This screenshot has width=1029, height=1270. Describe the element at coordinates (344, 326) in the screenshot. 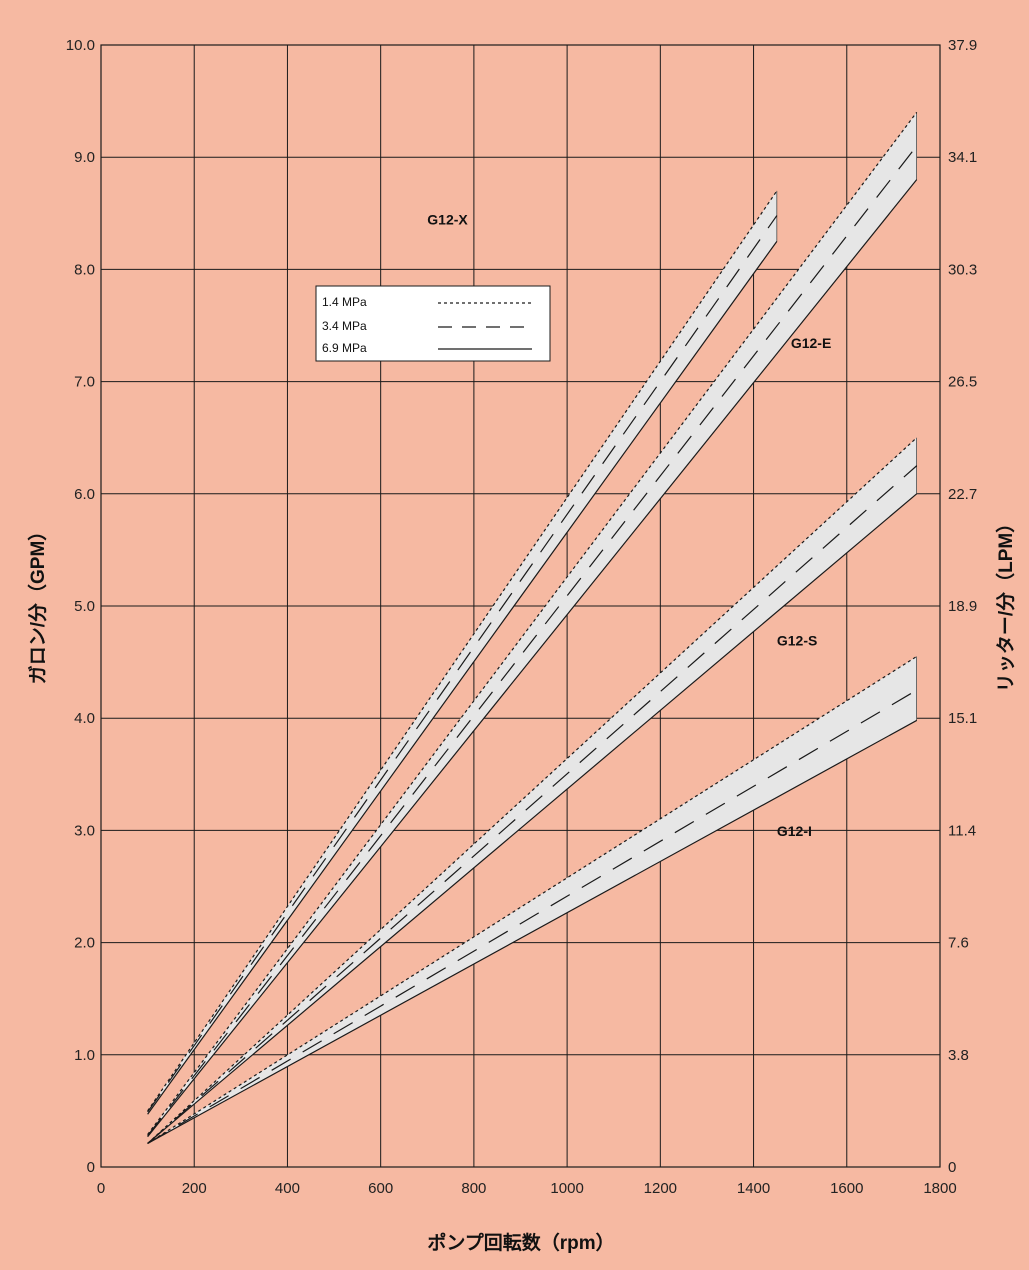

I see `legend-label-2: 3.4 MPa` at that location.